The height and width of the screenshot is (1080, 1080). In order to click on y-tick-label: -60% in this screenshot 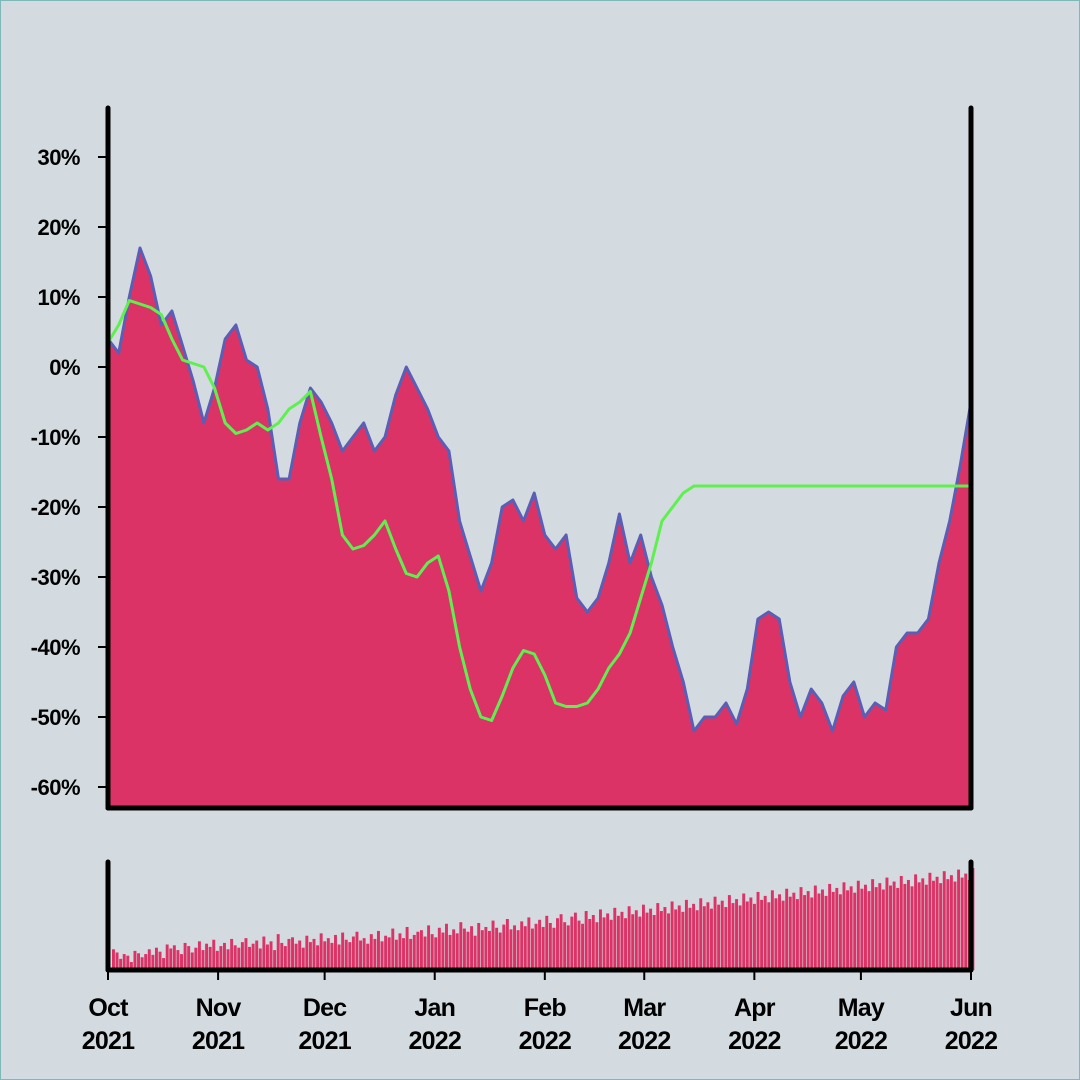, I will do `click(55, 787)`.